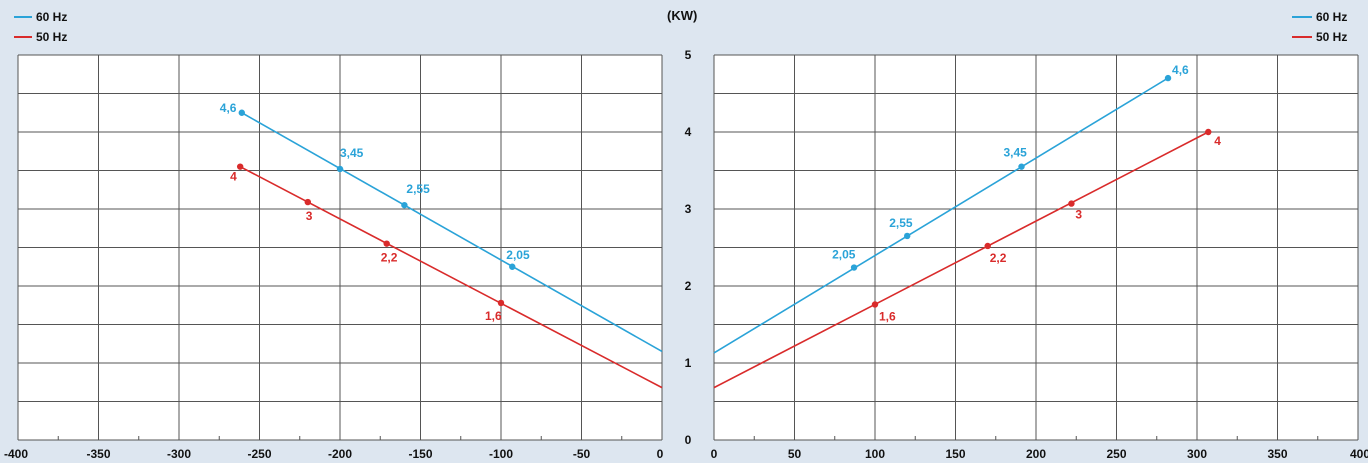  What do you see at coordinates (998, 258) in the screenshot?
I see `right-series-50hz-data-label: 2,2` at bounding box center [998, 258].